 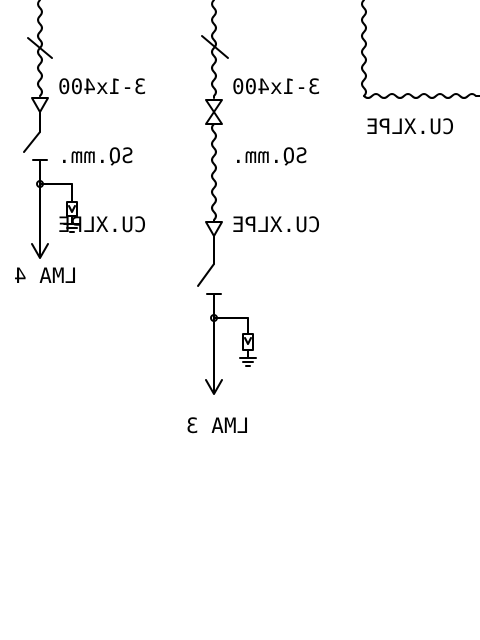 What do you see at coordinates (214, 173) in the screenshot?
I see `cable-wavy-line-2b` at bounding box center [214, 173].